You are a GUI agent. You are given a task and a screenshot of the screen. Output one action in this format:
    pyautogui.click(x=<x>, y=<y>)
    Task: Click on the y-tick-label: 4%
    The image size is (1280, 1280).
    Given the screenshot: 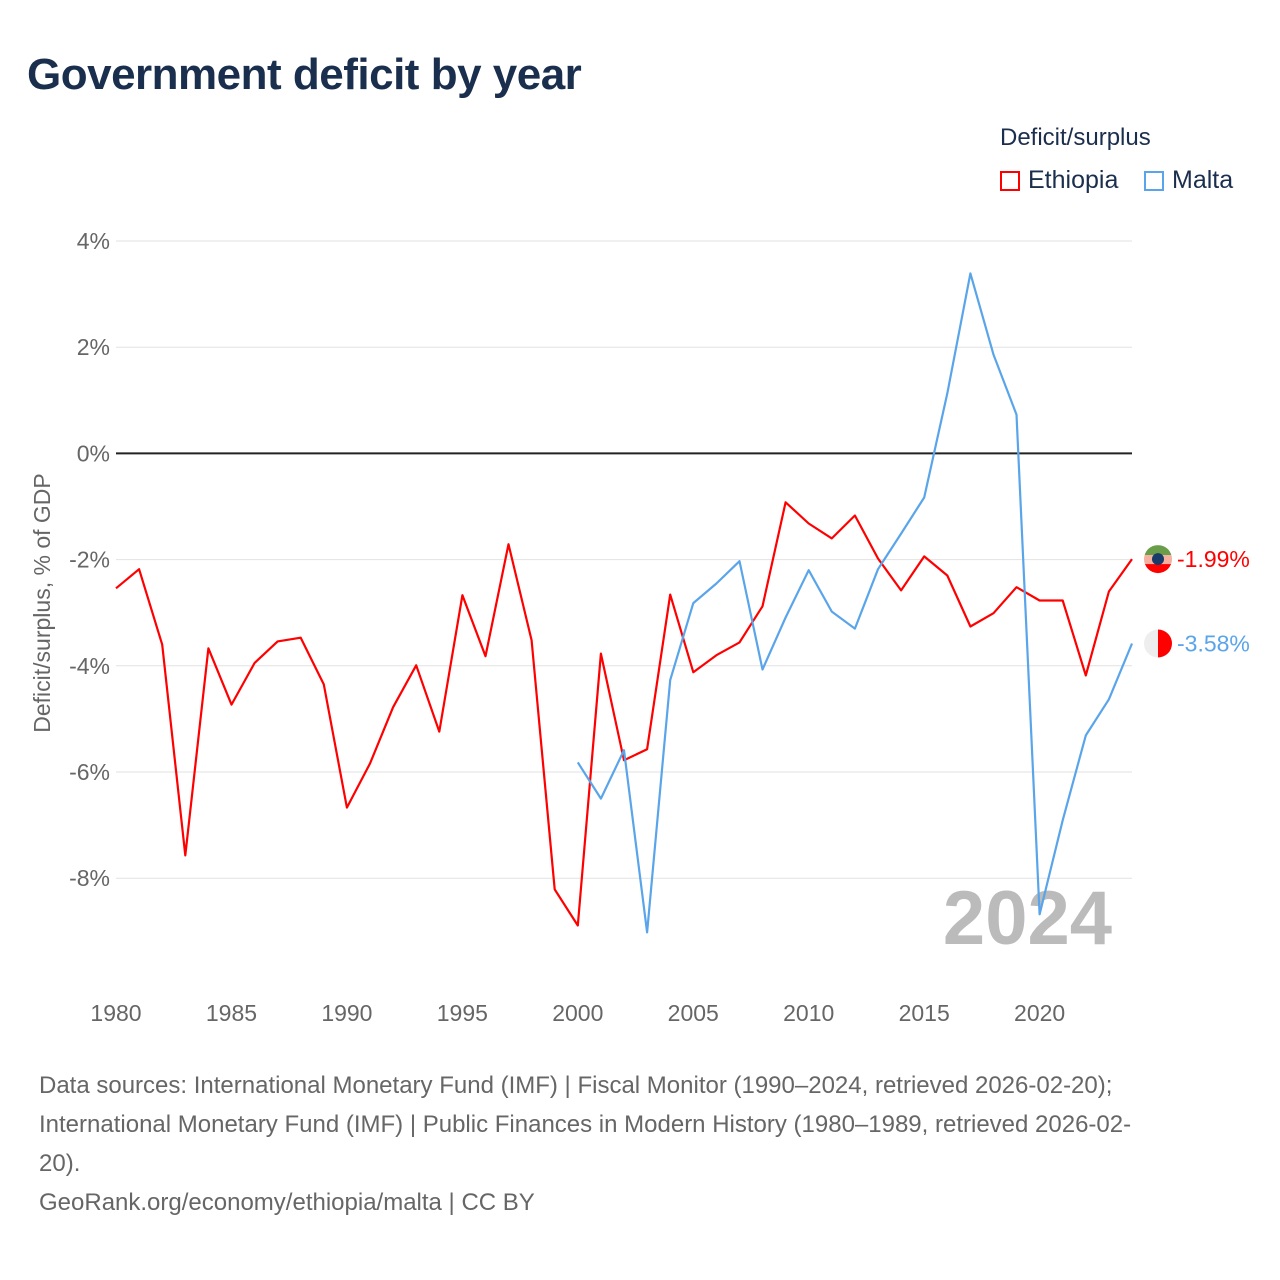 What is the action you would take?
    pyautogui.click(x=93, y=241)
    